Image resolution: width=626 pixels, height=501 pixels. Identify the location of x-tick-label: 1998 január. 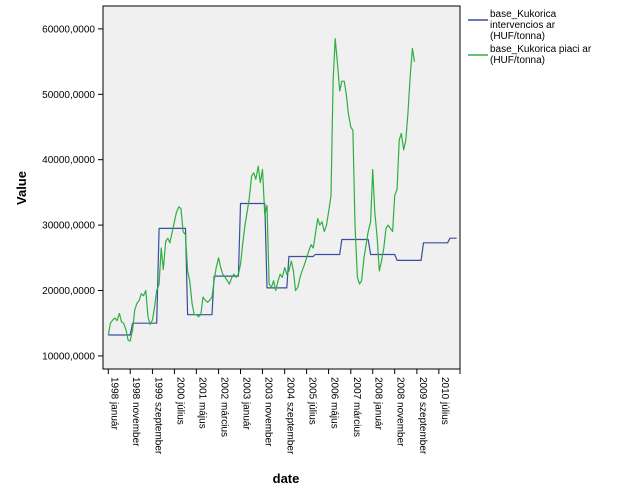
(113, 403).